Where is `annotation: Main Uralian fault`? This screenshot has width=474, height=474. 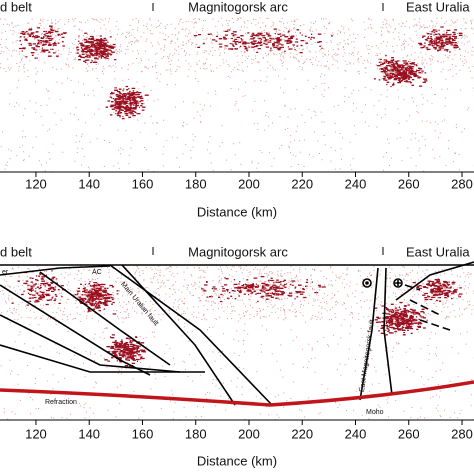
annotation: Main Uralian fault is located at coordinates (139, 304).